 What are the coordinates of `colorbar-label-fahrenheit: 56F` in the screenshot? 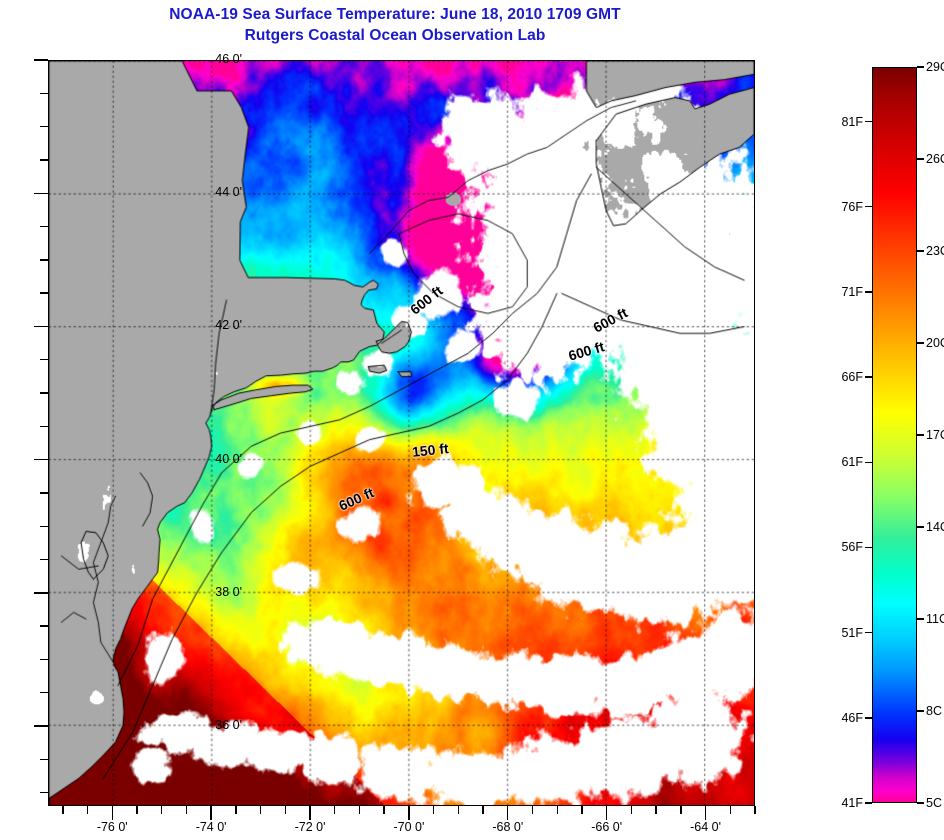 It's located at (852, 547).